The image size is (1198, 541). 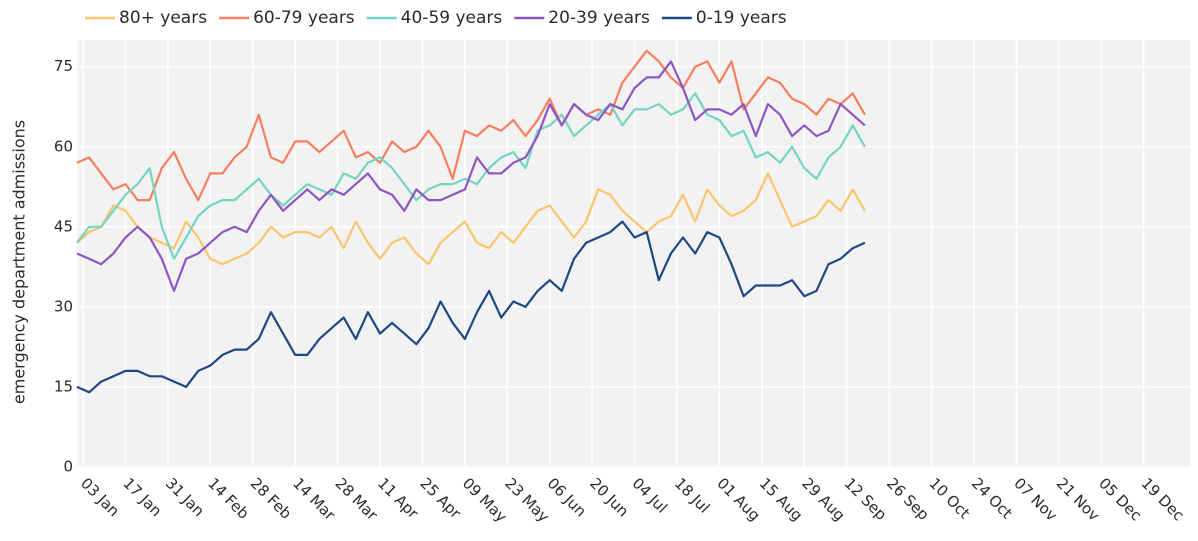 What do you see at coordinates (692, 495) in the screenshot?
I see `x-tick-label: 18 Jul` at bounding box center [692, 495].